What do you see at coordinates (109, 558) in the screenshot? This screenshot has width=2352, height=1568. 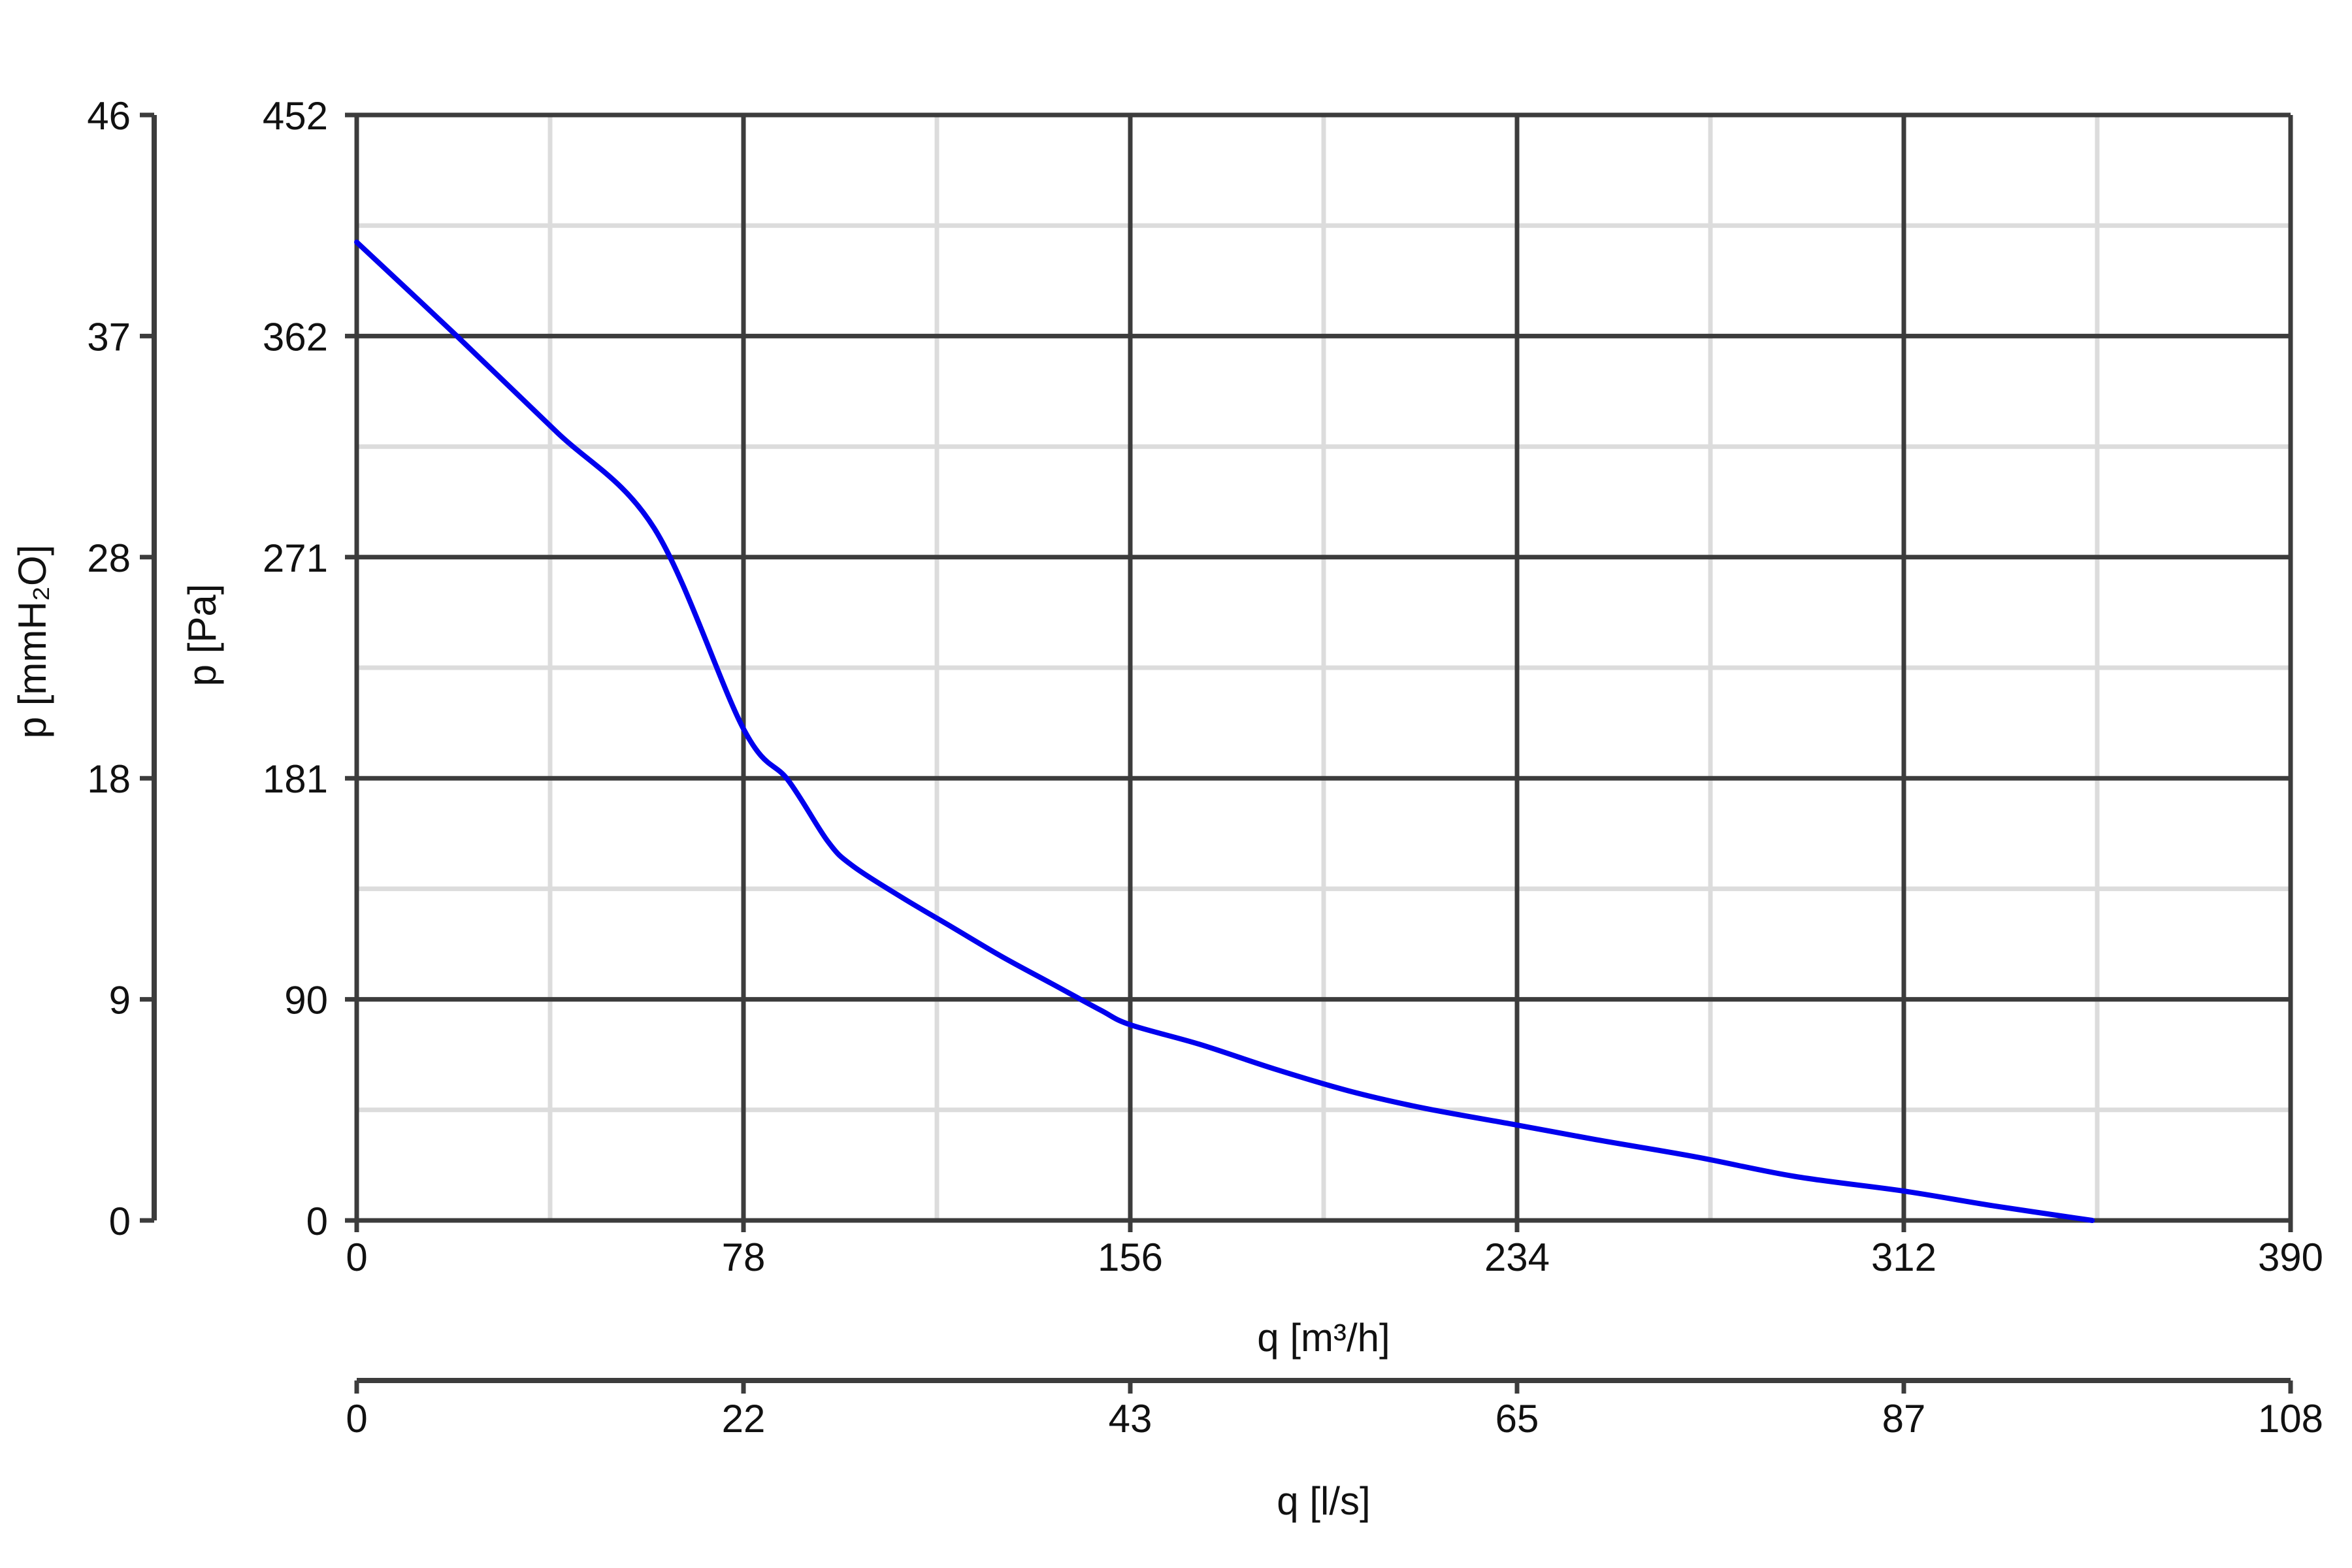 I see `secondary-y-tick-label: 28` at bounding box center [109, 558].